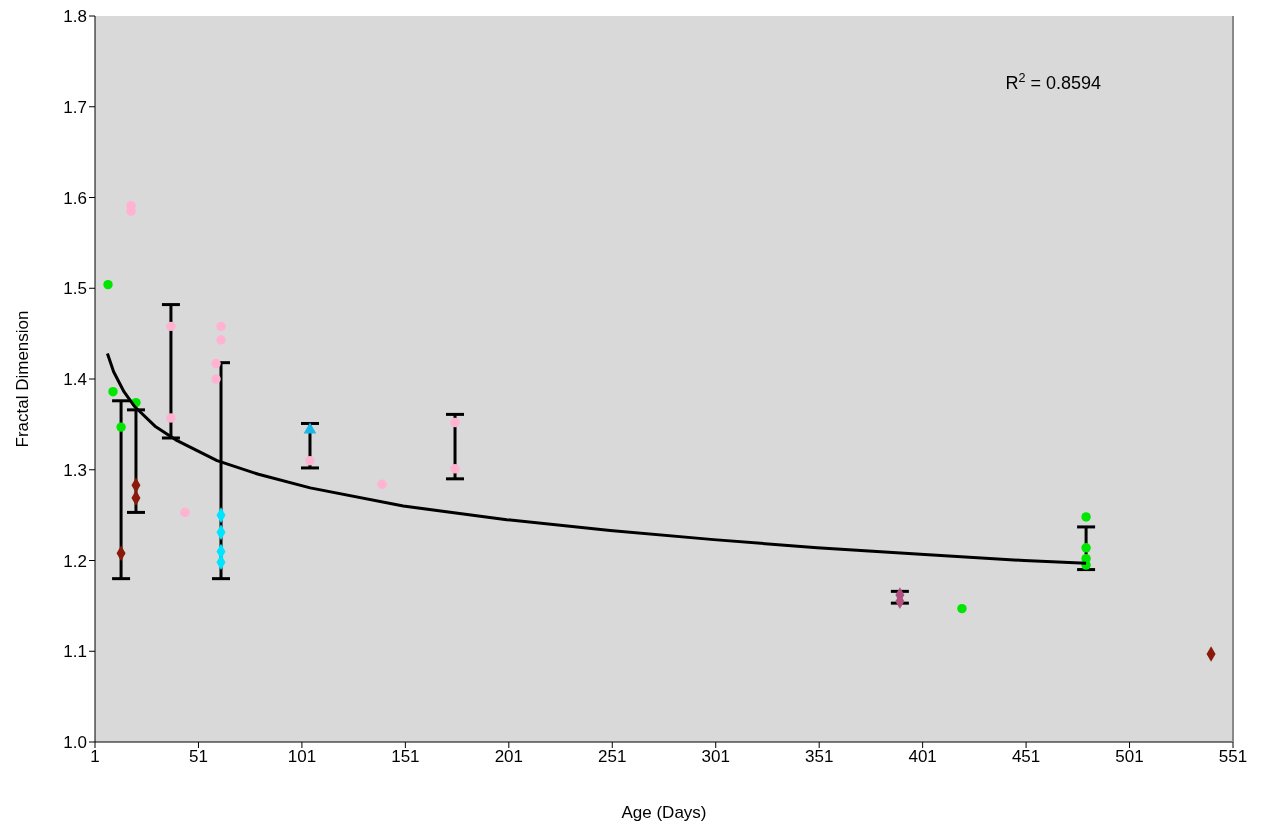  I want to click on x-tick-label: 501, so click(1129, 757).